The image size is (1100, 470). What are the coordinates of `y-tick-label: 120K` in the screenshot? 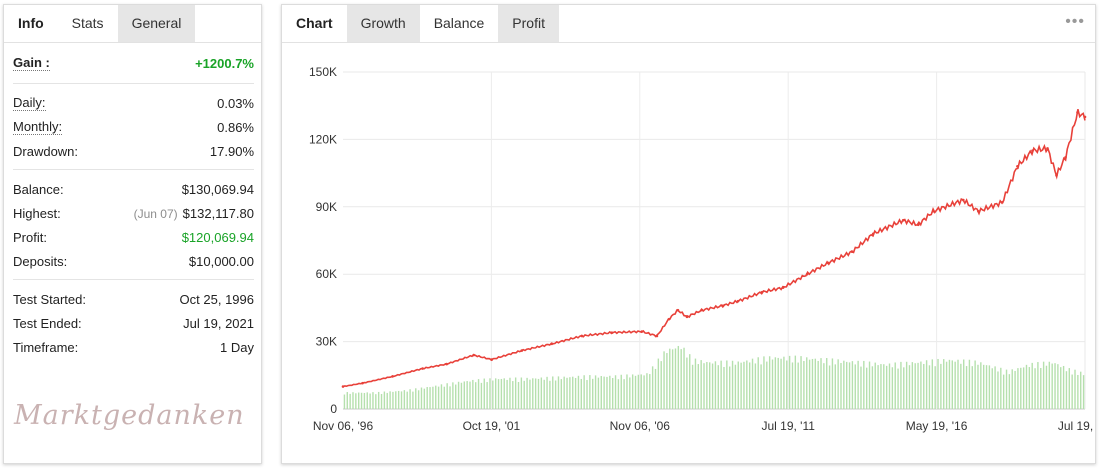 It's located at (323, 139).